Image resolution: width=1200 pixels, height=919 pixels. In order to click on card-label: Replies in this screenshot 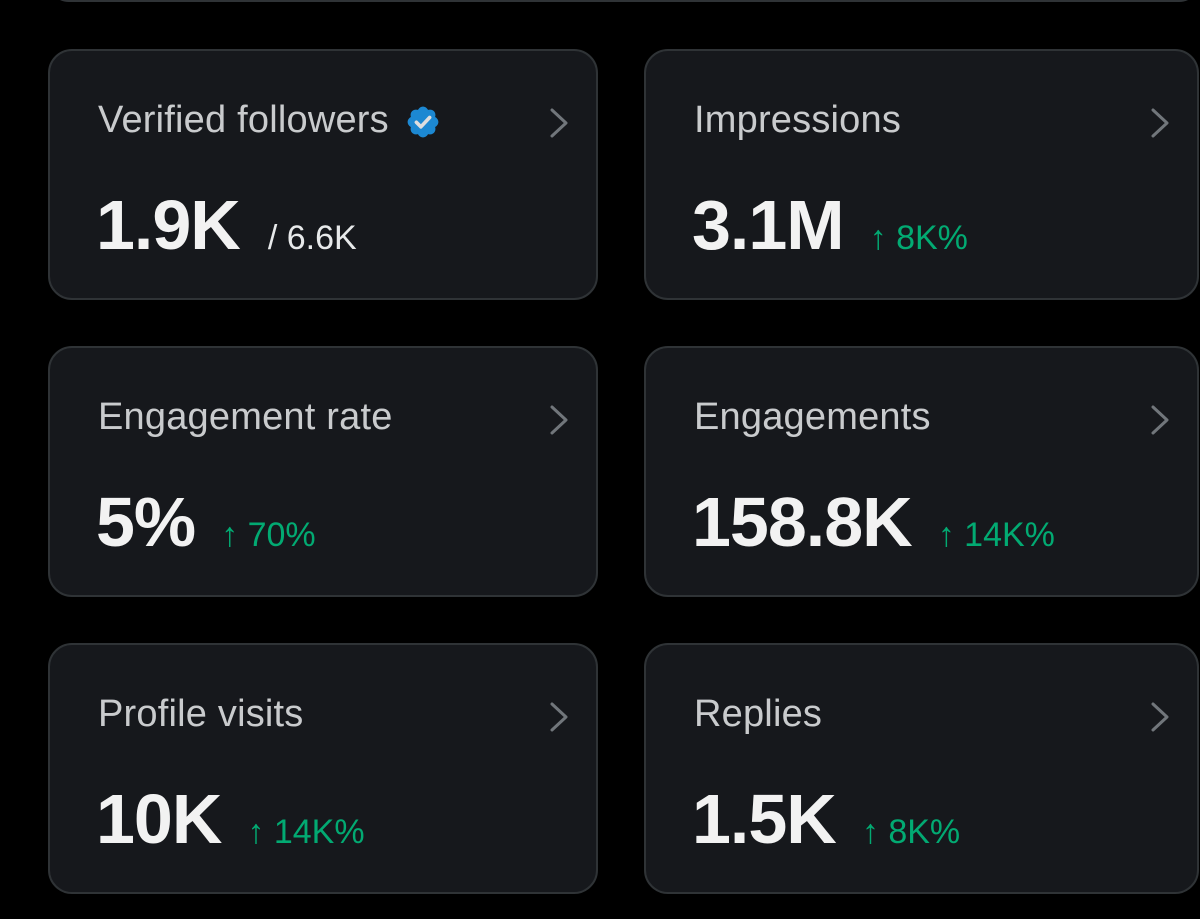, I will do `click(758, 714)`.